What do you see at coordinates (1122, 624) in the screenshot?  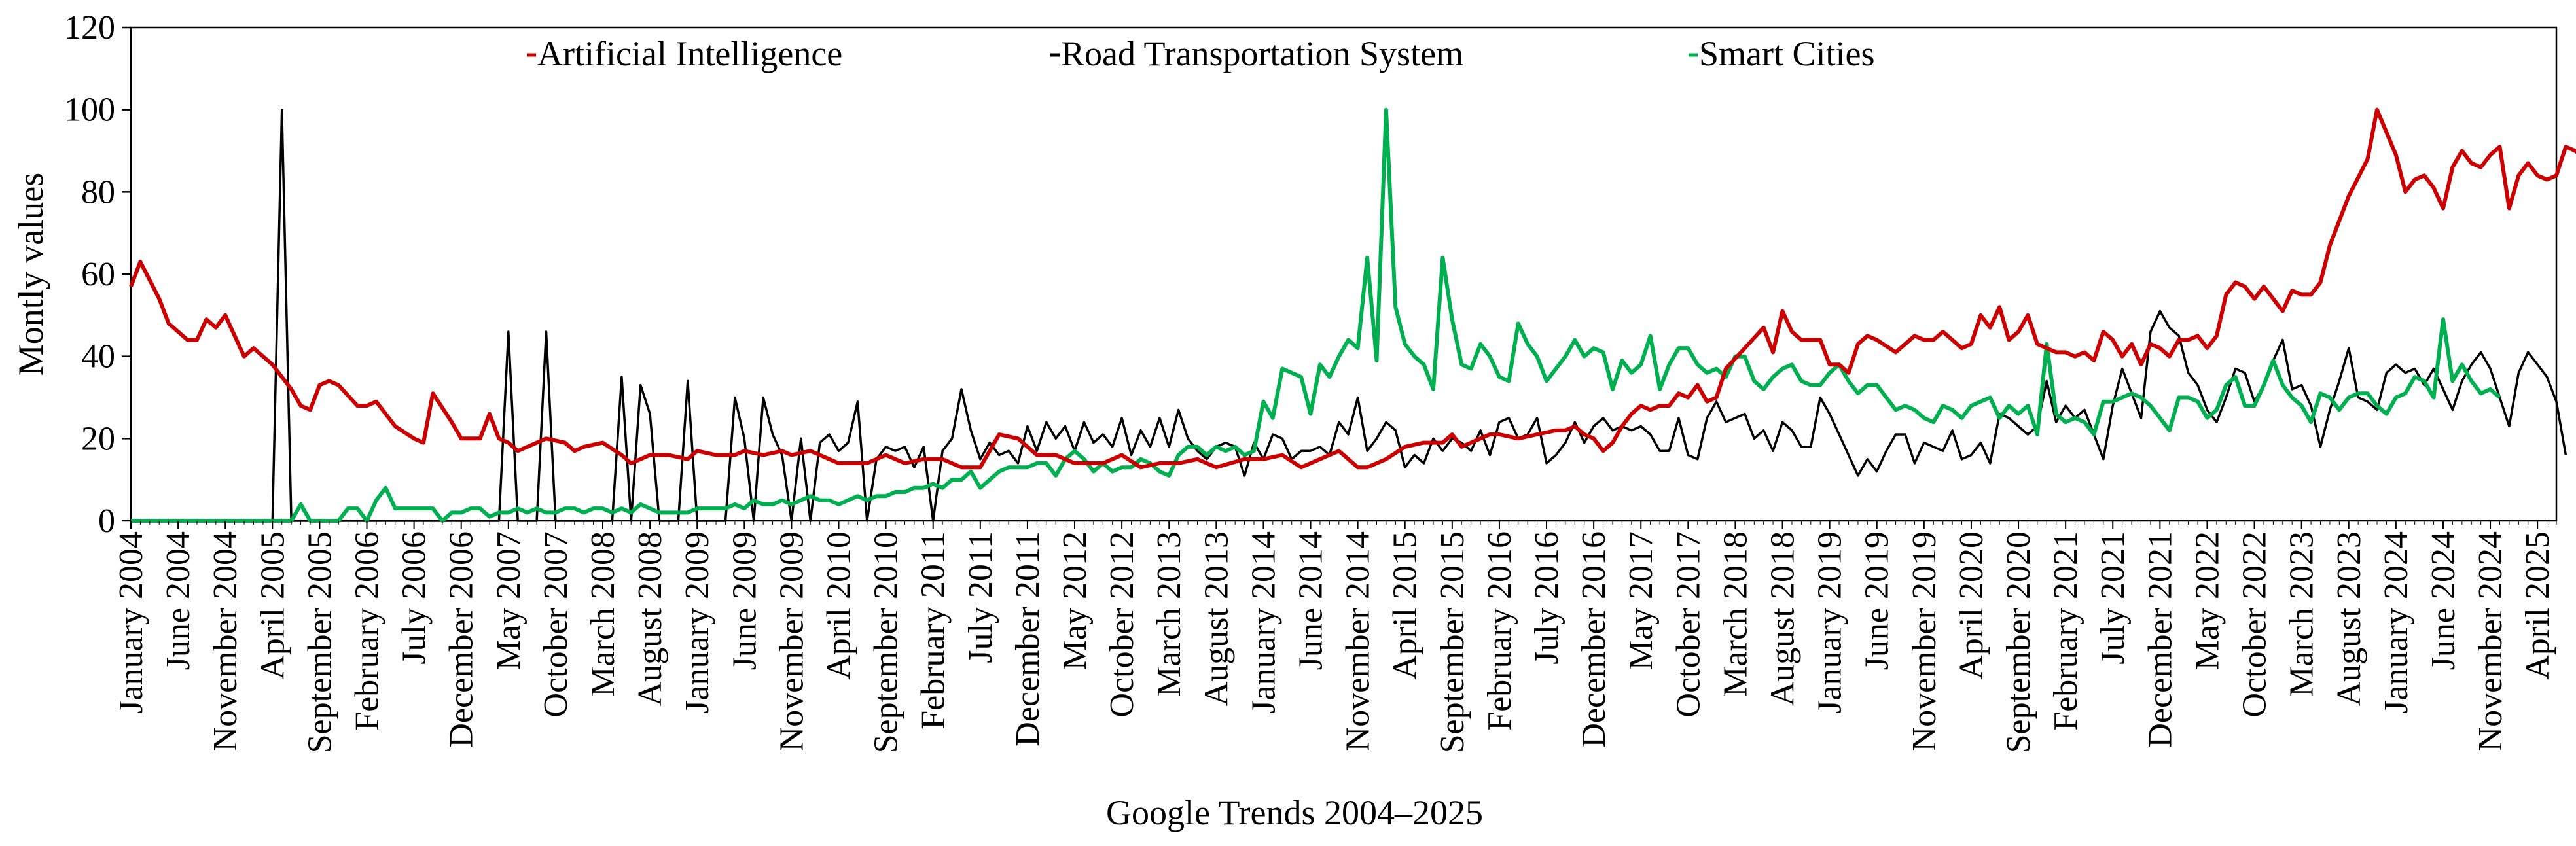 I see `x-tick-label: October 2012` at bounding box center [1122, 624].